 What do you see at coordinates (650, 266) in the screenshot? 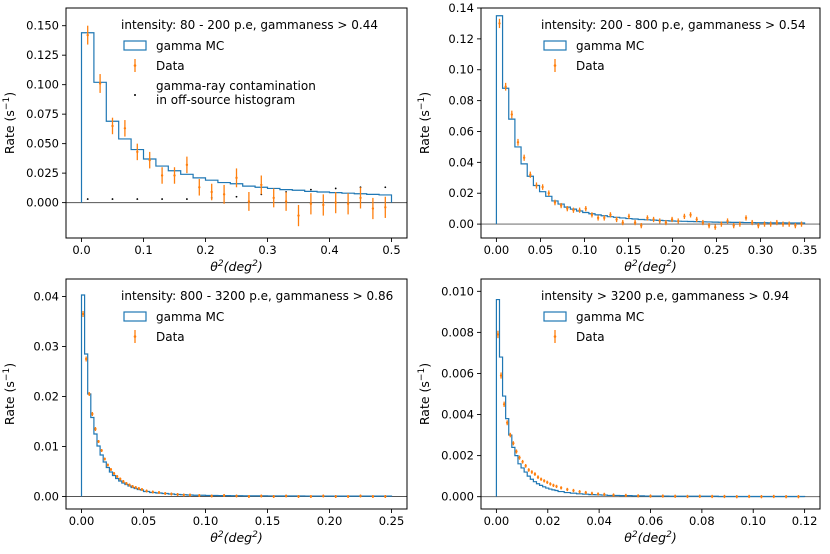
I see `x-axis-label: θ2(deg2)` at bounding box center [650, 266].